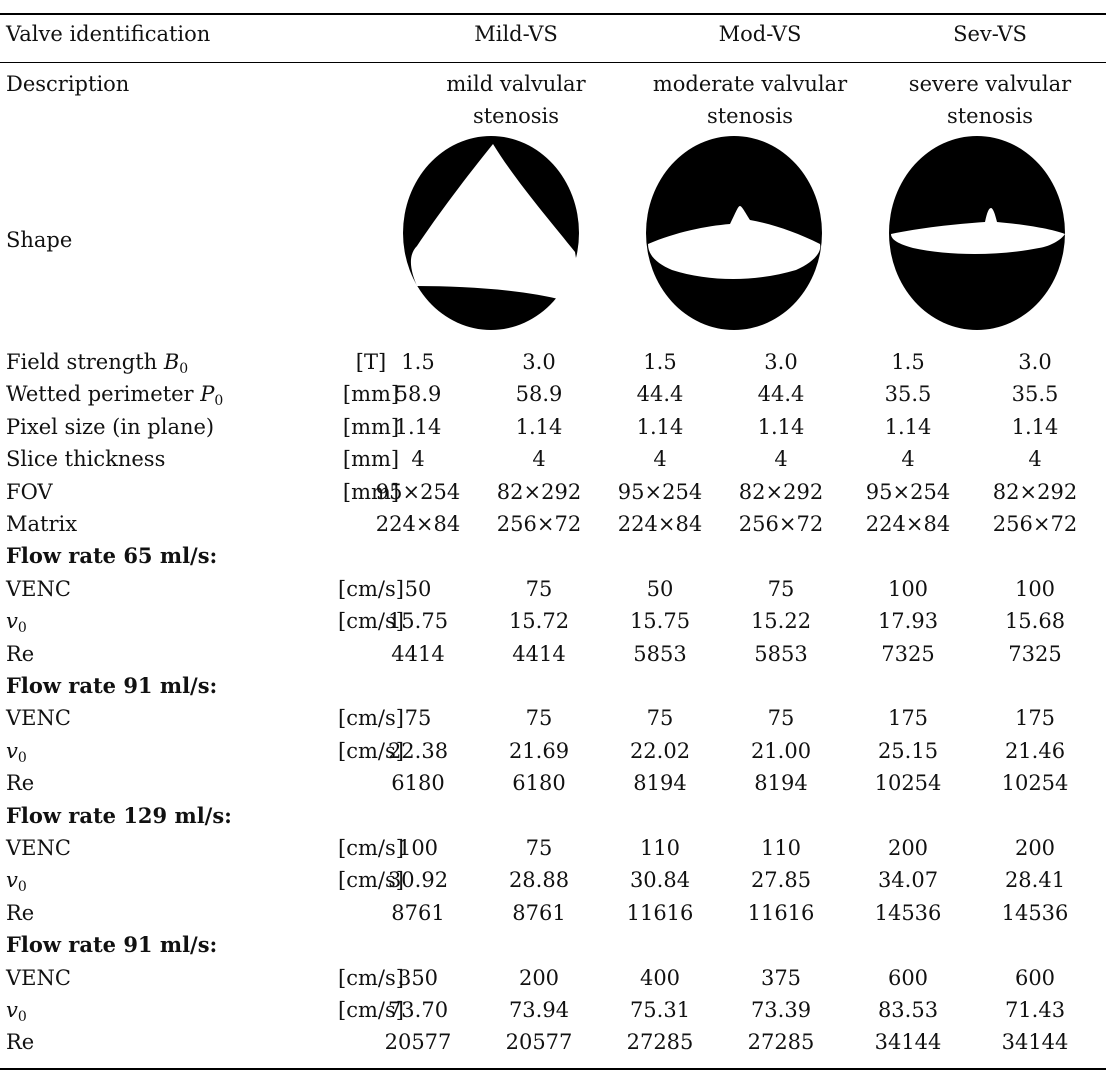 This screenshot has width=1106, height=1077. I want to click on table-cell: 34.07, so click(908, 880).